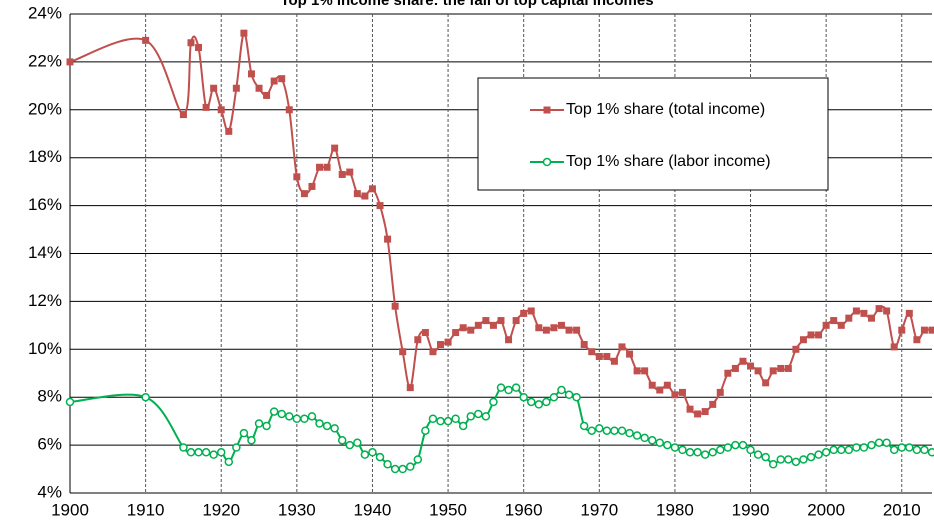 This screenshot has height=528, width=934. What do you see at coordinates (547, 162) in the screenshot?
I see `legend-marker` at bounding box center [547, 162].